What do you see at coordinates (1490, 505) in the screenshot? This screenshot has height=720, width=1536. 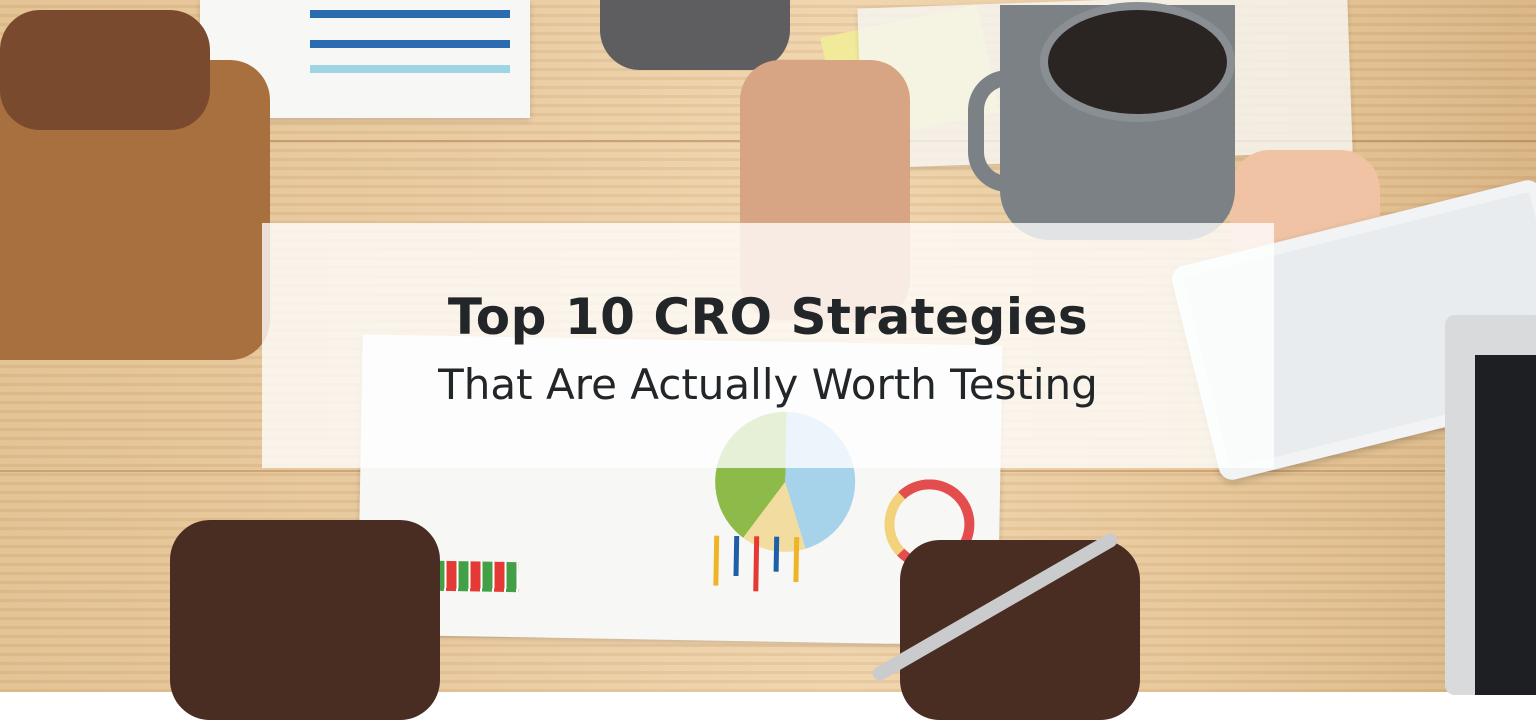 I see `laptop` at bounding box center [1490, 505].